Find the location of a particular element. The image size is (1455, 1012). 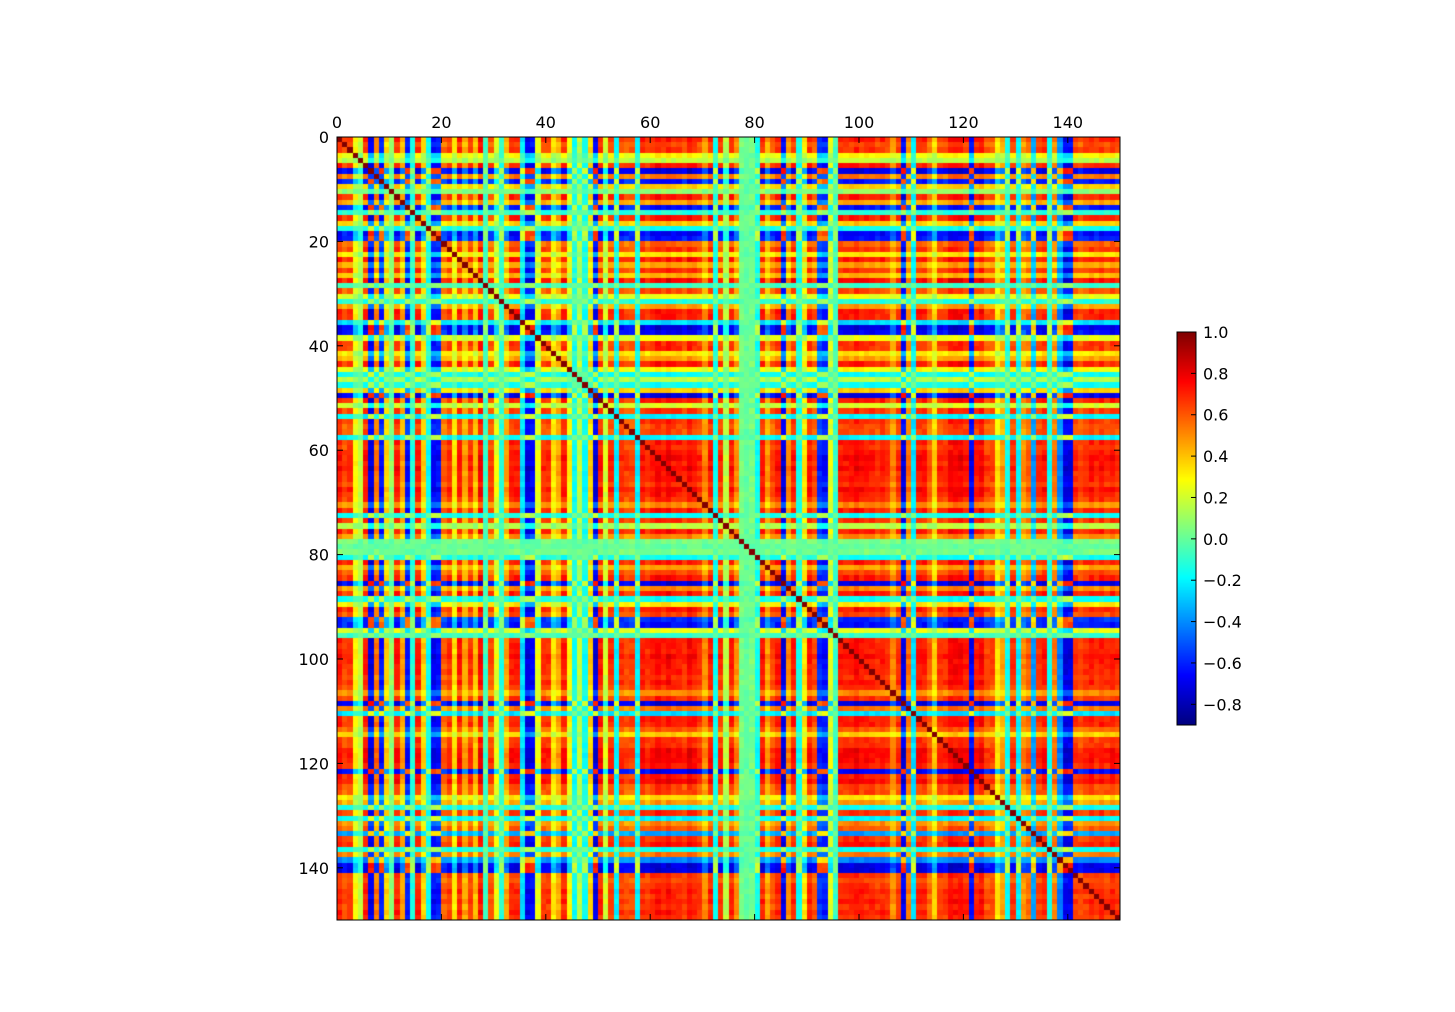

y-tick-label: 20 is located at coordinates (319, 241).